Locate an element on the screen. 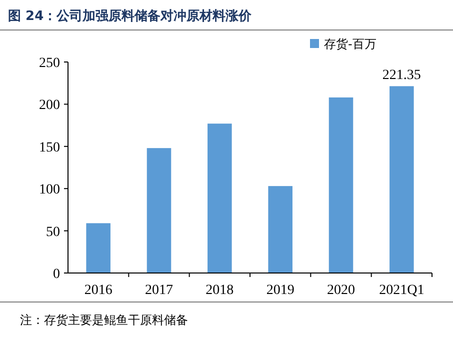 The image size is (453, 343). chart-title: 图 24：公司加强原料储备对冲原材料涨价 is located at coordinates (130, 16).